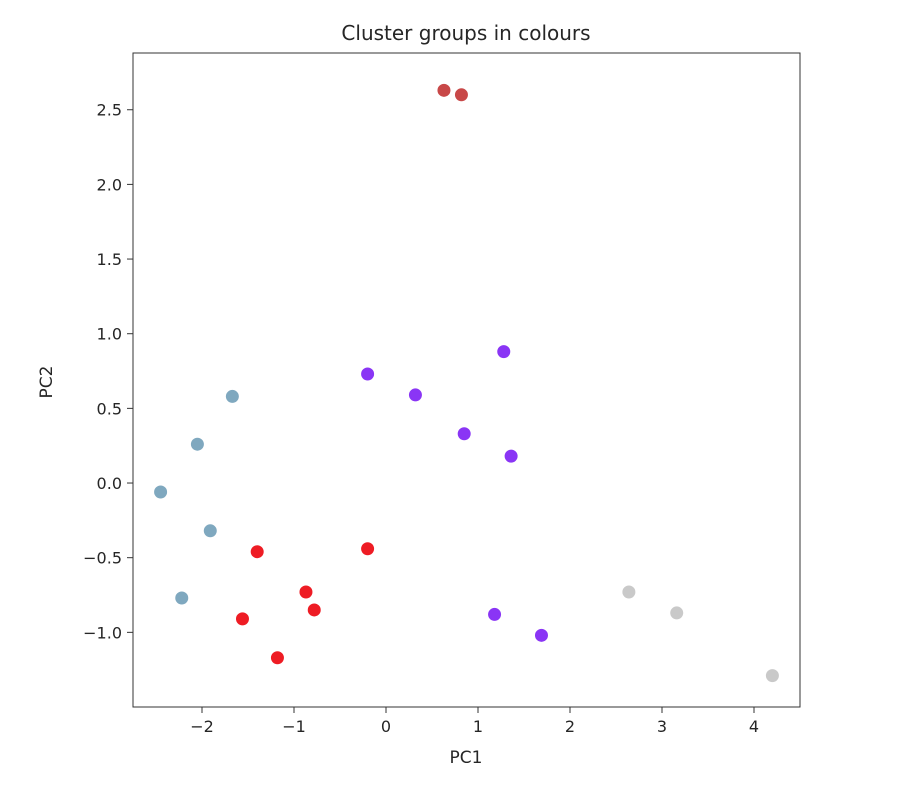  What do you see at coordinates (109, 408) in the screenshot?
I see `y-tick-label: 0.5` at bounding box center [109, 408].